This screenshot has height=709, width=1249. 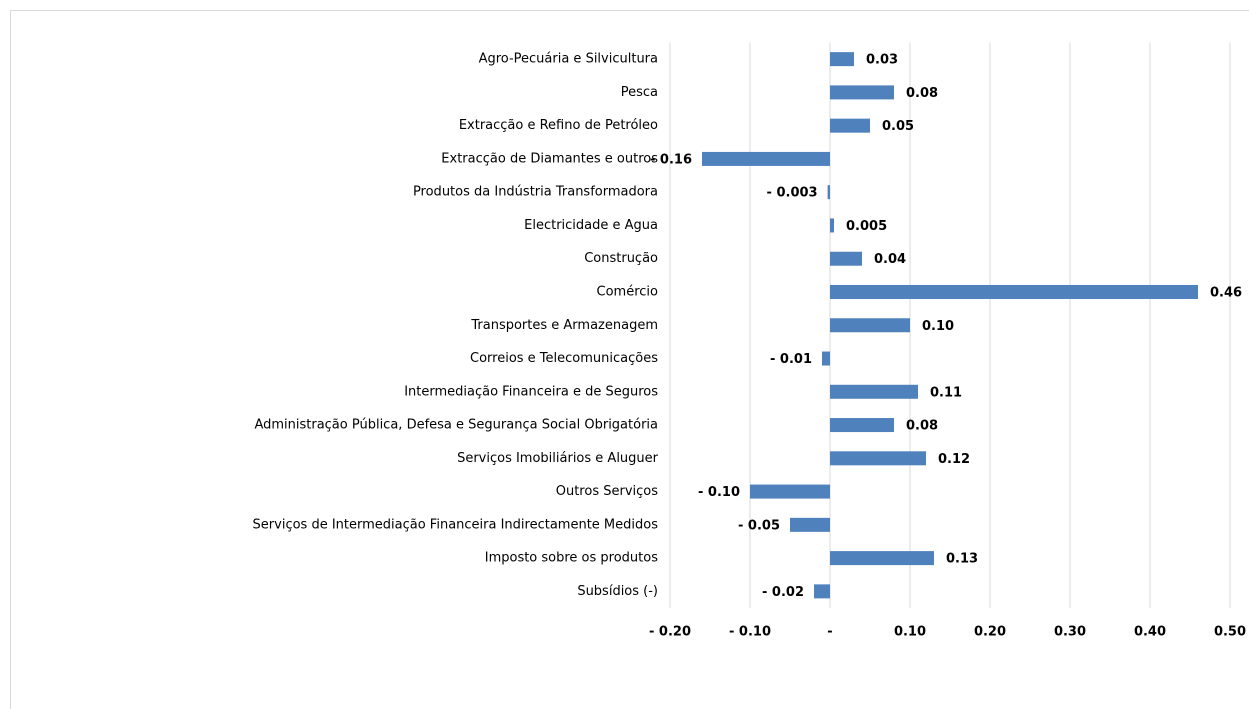 What do you see at coordinates (719, 492) in the screenshot?
I see `data-label: - 0.10` at bounding box center [719, 492].